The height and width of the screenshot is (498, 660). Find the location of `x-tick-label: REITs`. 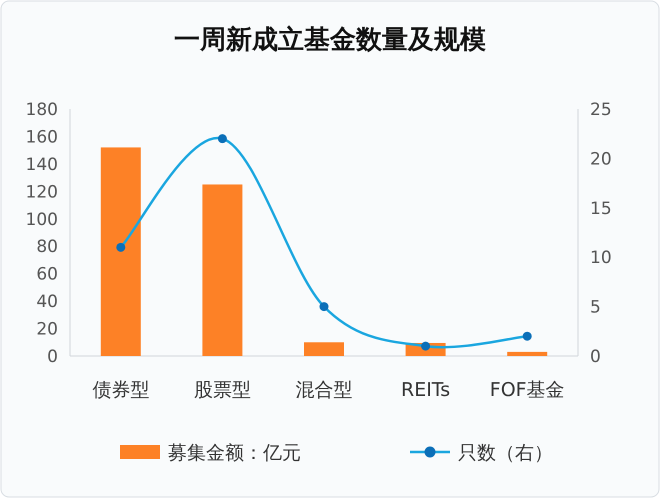

x-tick-label: REITs is located at coordinates (425, 390).